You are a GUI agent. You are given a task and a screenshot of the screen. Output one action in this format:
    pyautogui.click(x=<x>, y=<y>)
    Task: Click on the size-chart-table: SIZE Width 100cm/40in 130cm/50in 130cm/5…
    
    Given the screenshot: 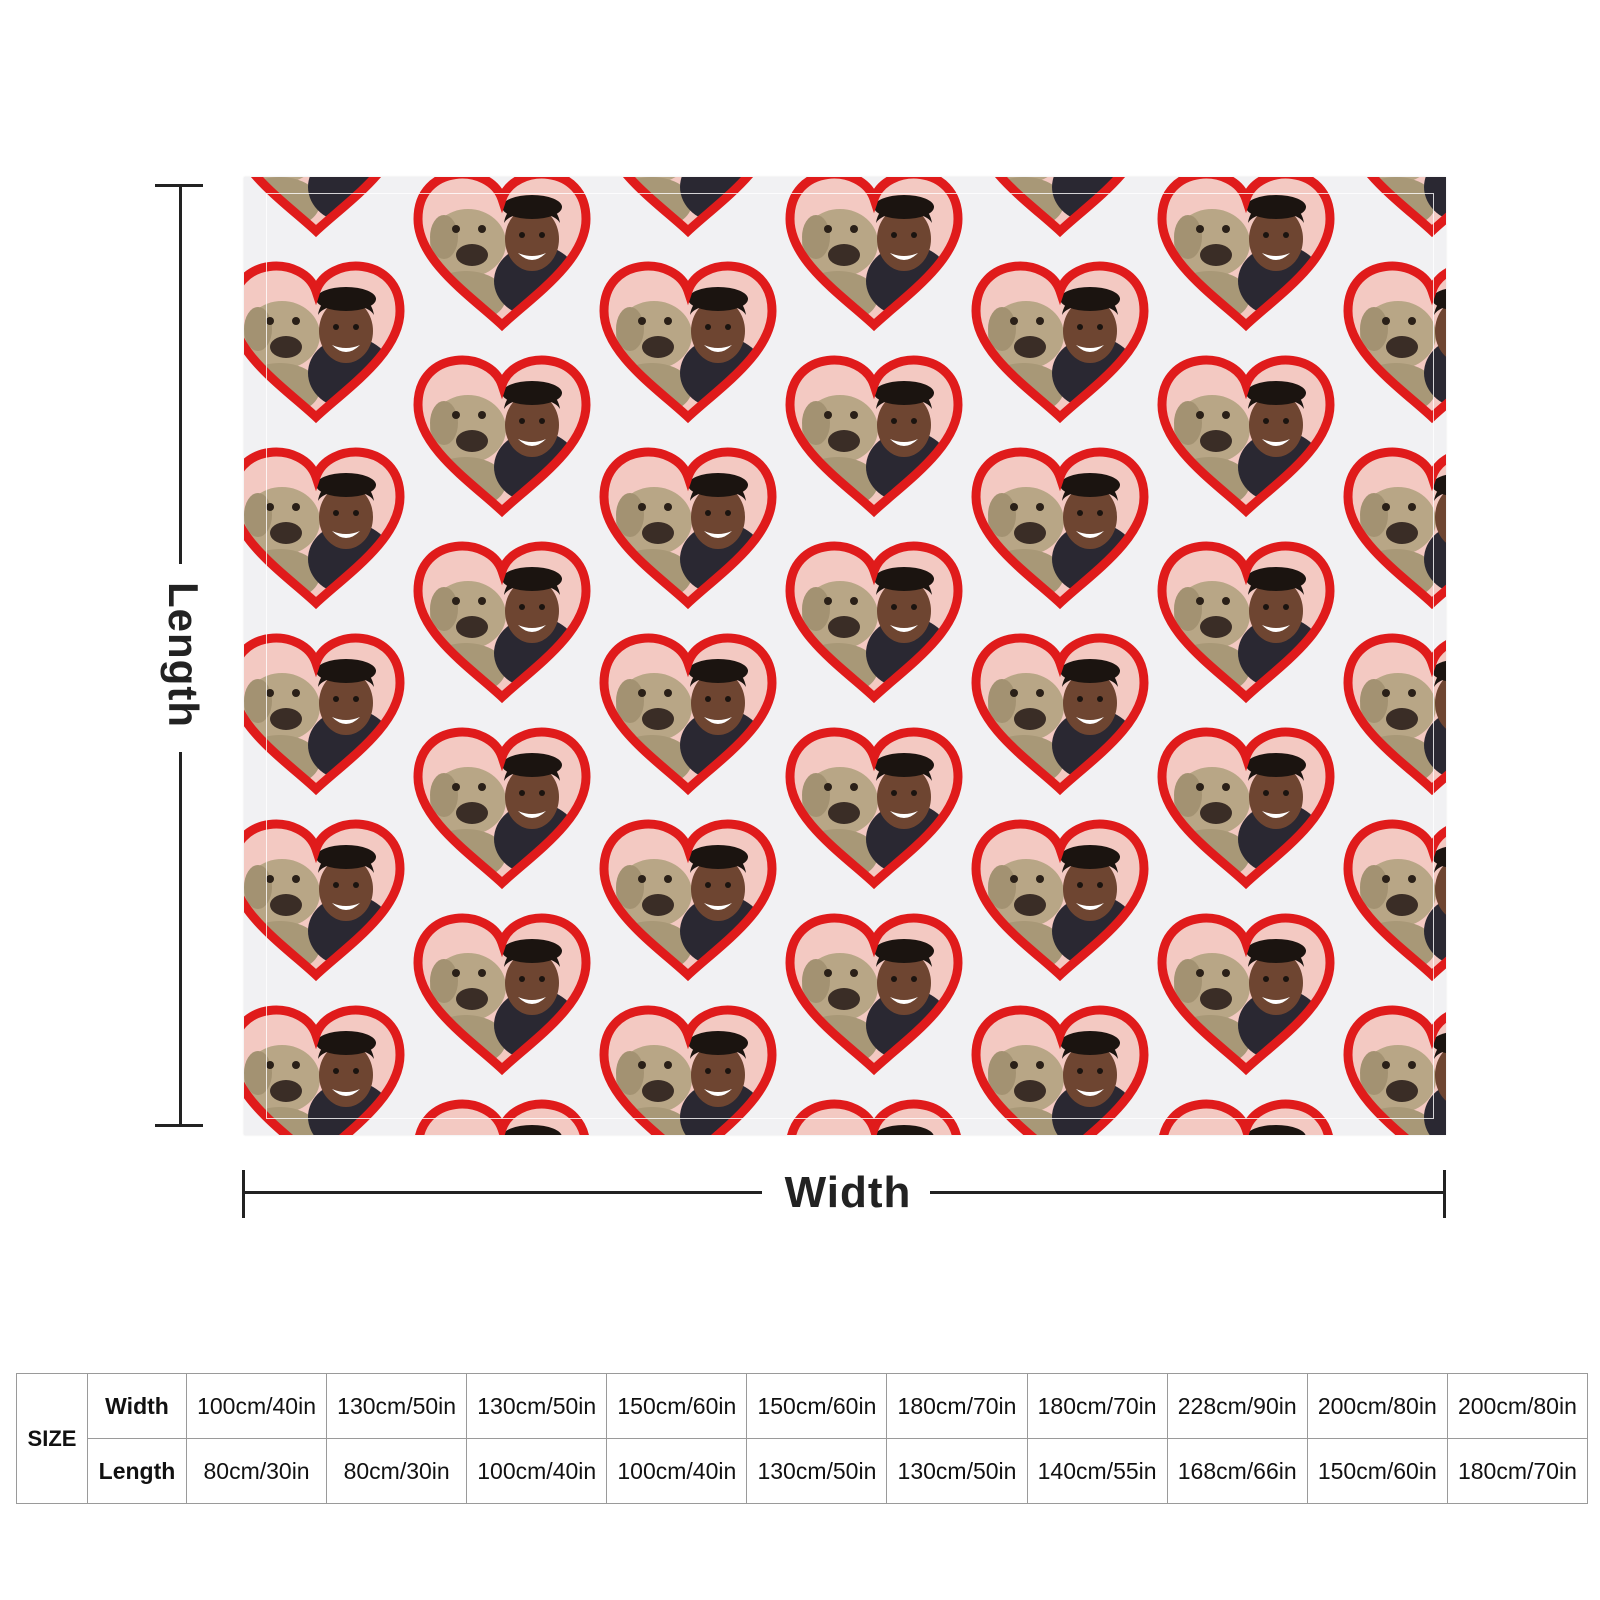 What is the action you would take?
    pyautogui.click(x=802, y=1438)
    